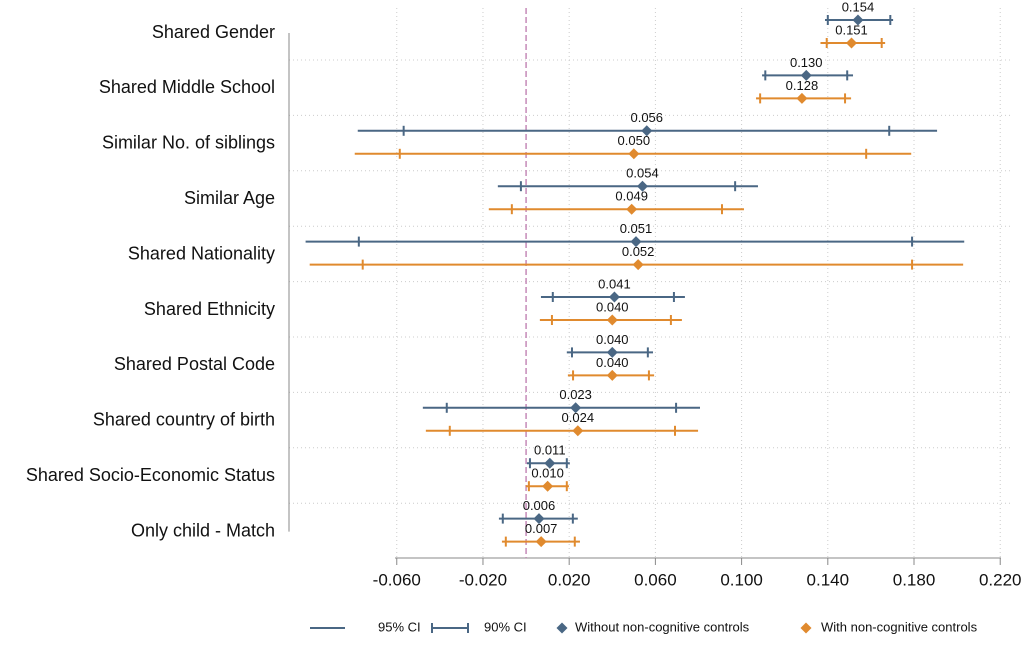 The height and width of the screenshot is (646, 1030). What do you see at coordinates (899, 626) in the screenshot?
I see `legend-label: With non-cognitive controls` at bounding box center [899, 626].